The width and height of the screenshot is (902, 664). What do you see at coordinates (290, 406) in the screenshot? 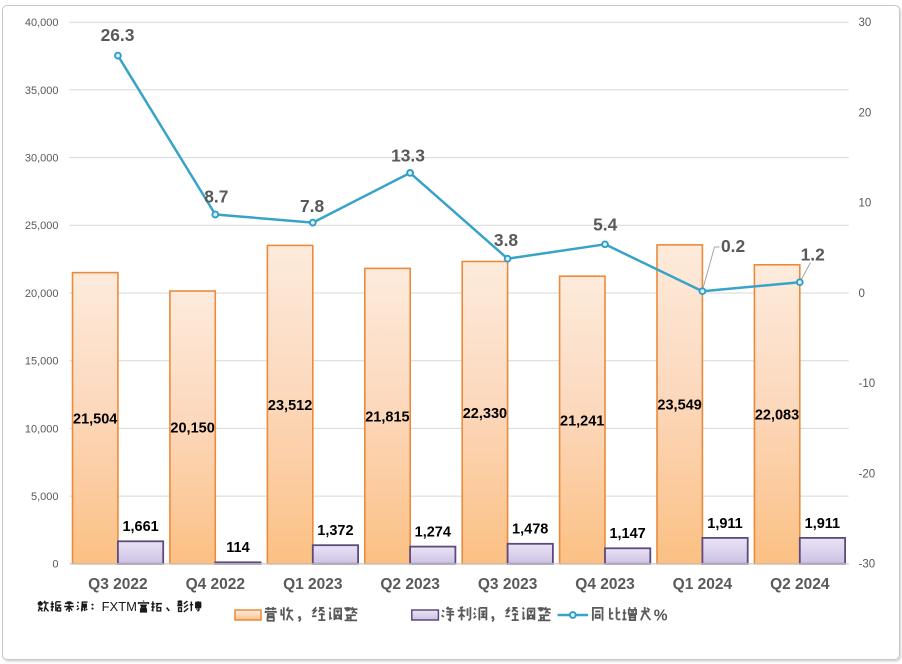
I see `svg-text: 23,512` at bounding box center [290, 406].